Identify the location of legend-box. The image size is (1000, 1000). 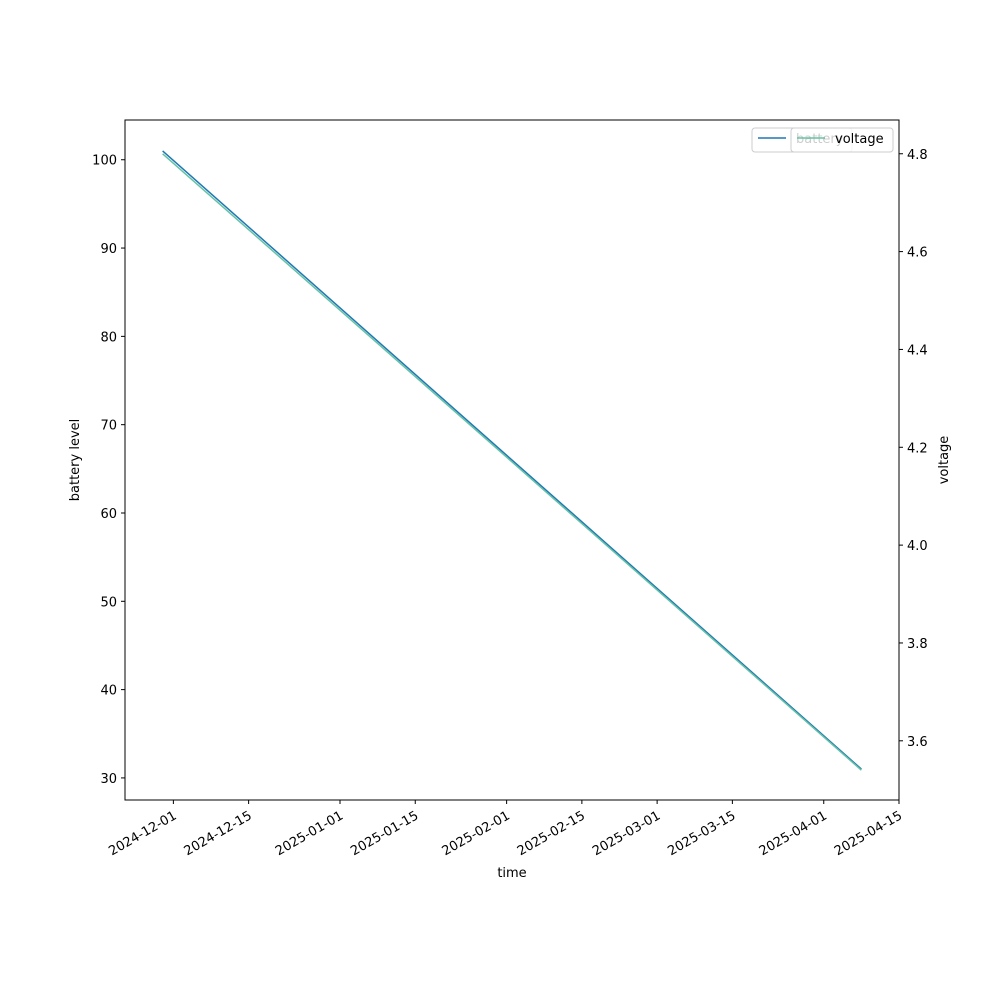
(842, 140).